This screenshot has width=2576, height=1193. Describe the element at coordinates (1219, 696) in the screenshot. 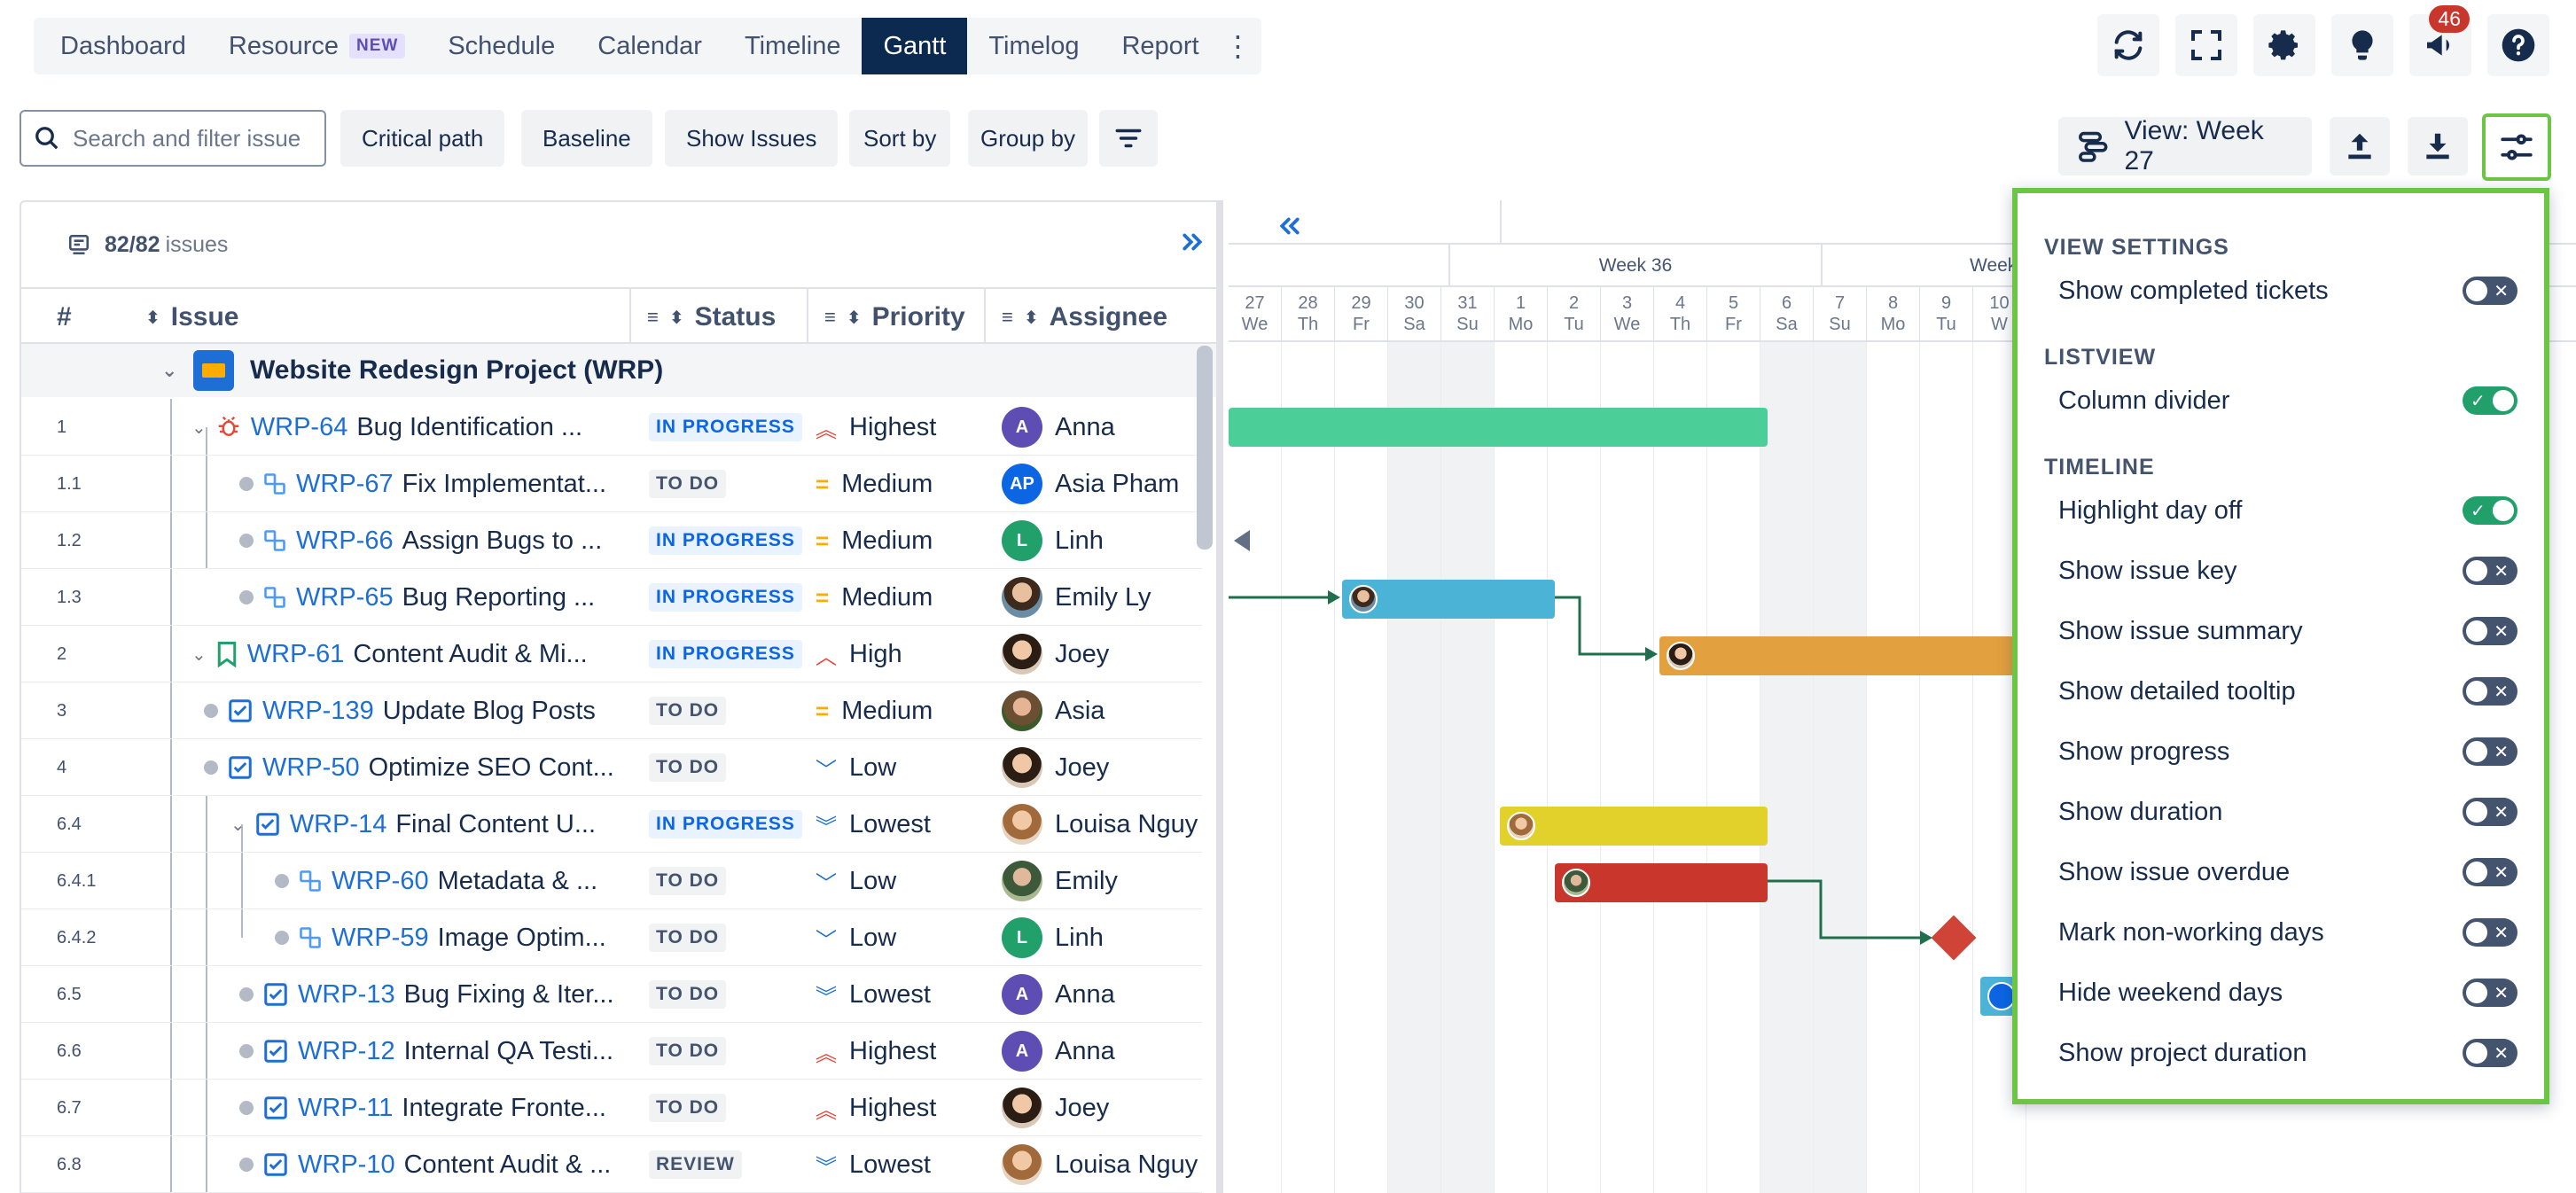

I see `pane-divider` at that location.